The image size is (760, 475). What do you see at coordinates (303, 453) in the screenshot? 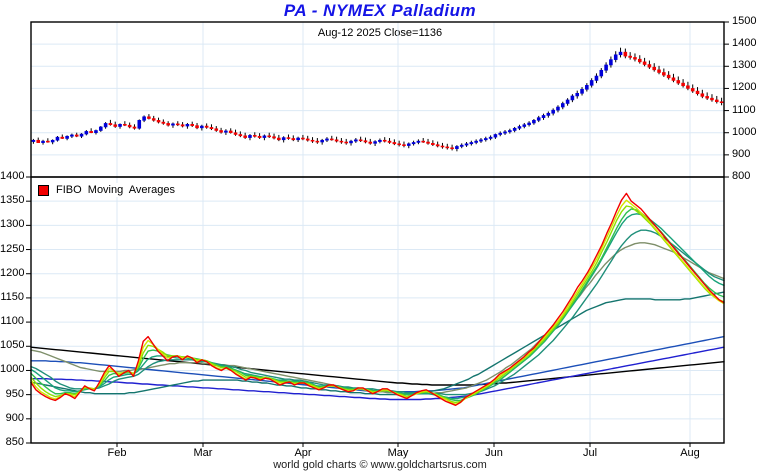
I see `x-axis-label-month: Apr` at bounding box center [303, 453].